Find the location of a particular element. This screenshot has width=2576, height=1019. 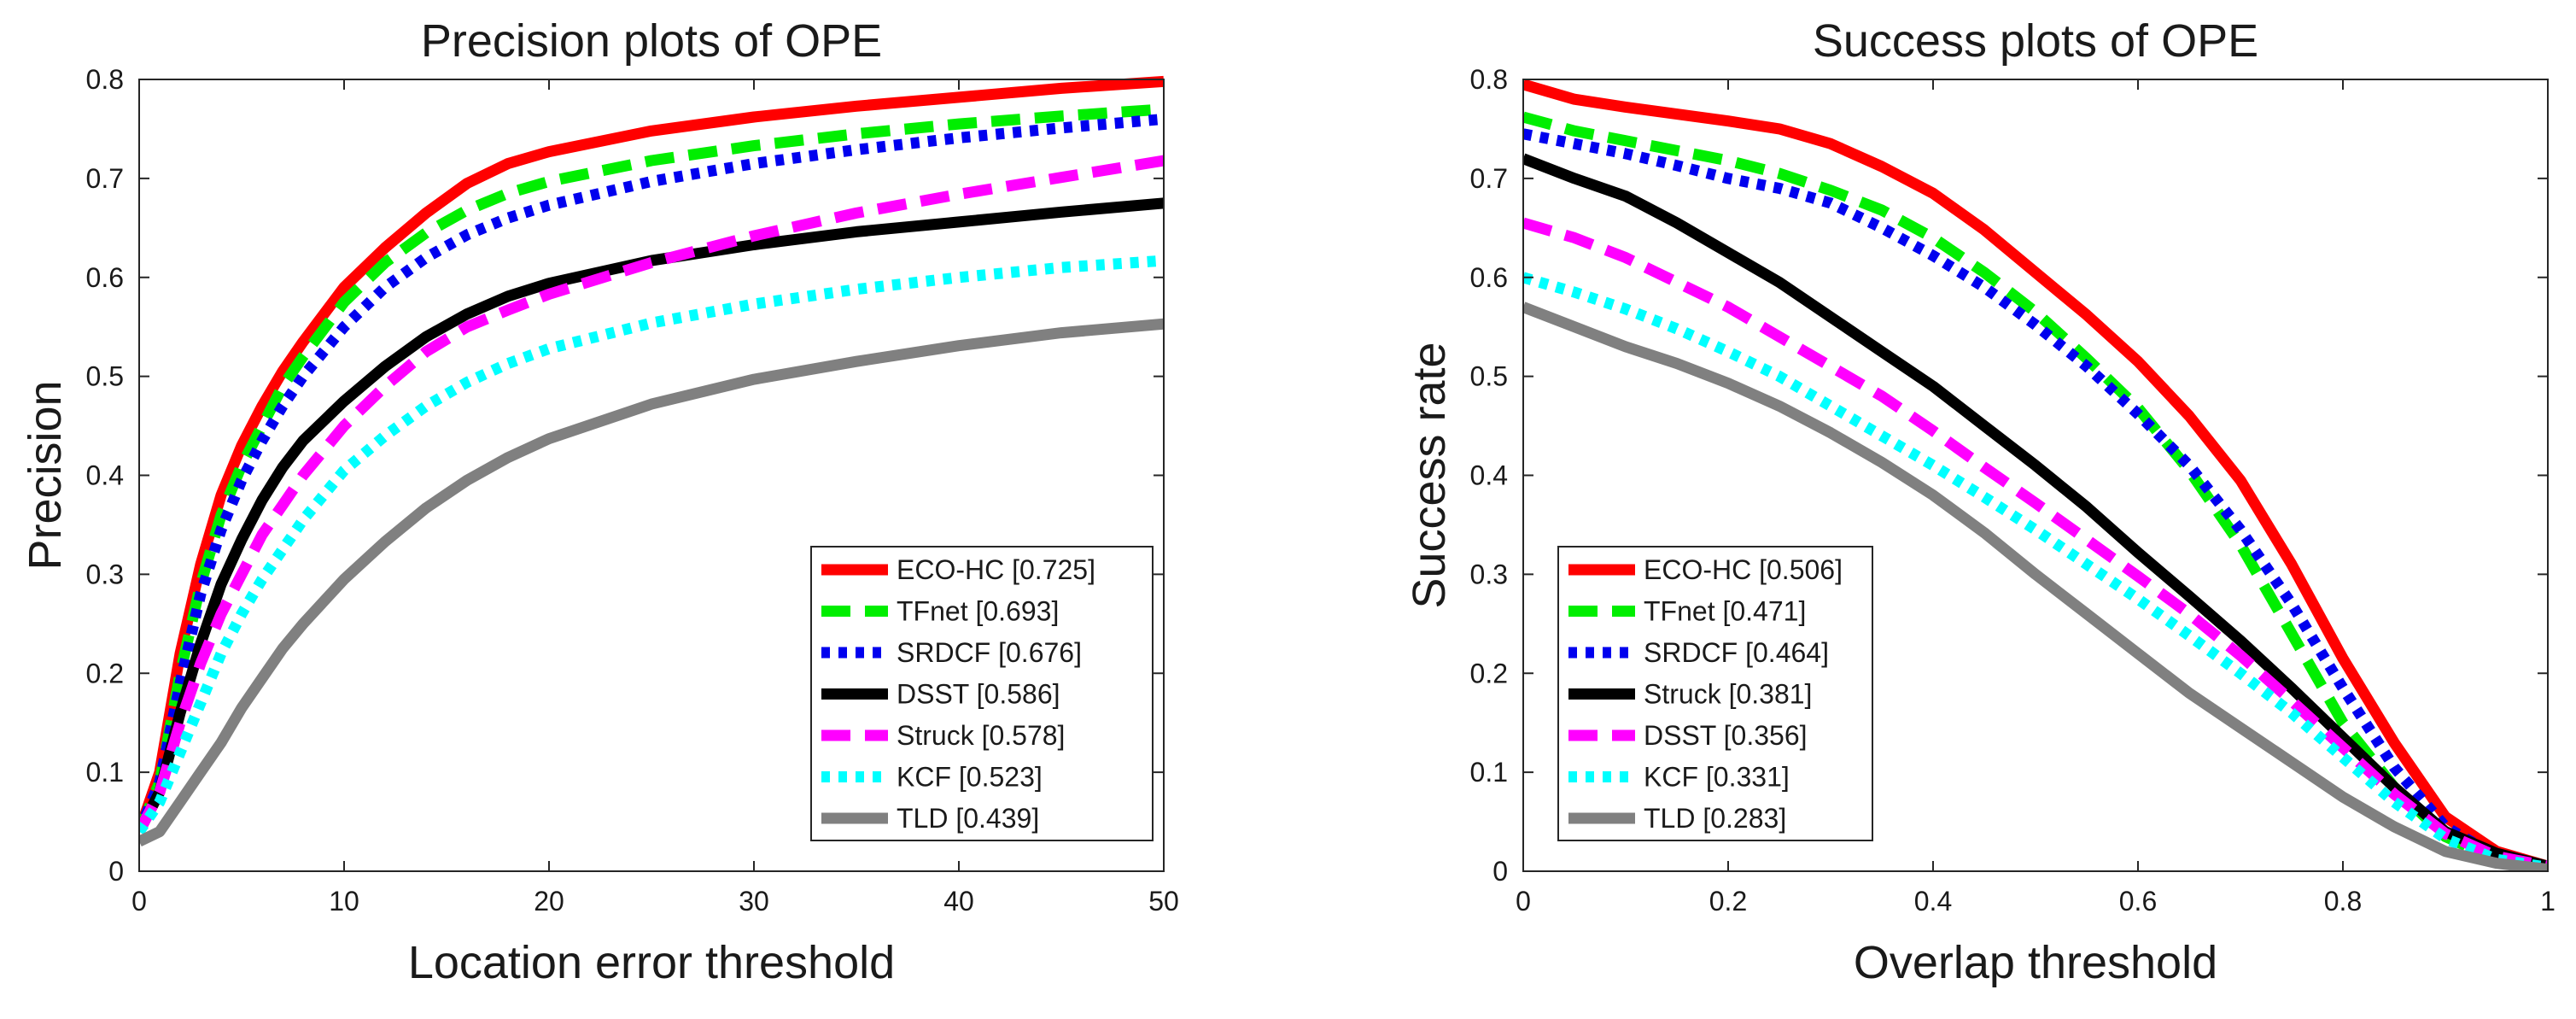

legend-label-5: KCF [0.523] is located at coordinates (970, 777).